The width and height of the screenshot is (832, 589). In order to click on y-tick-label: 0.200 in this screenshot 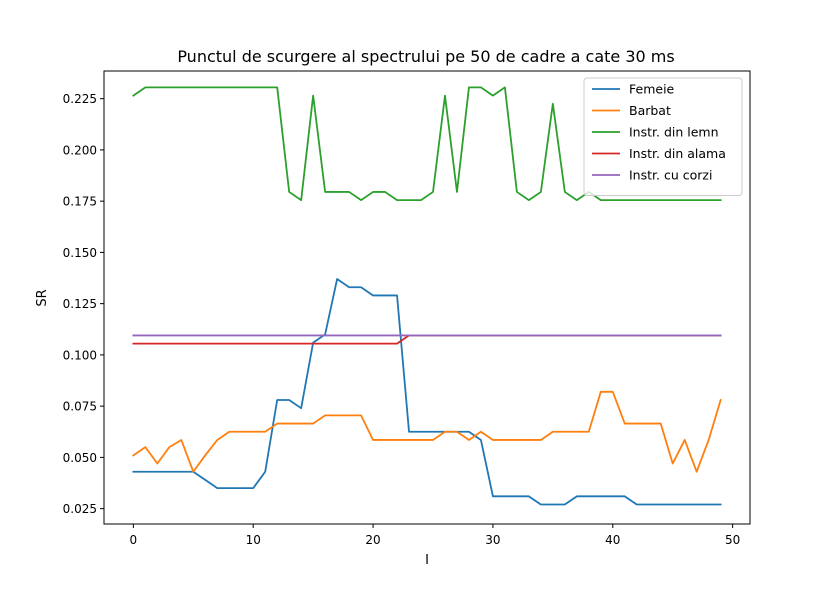, I will do `click(80, 150)`.